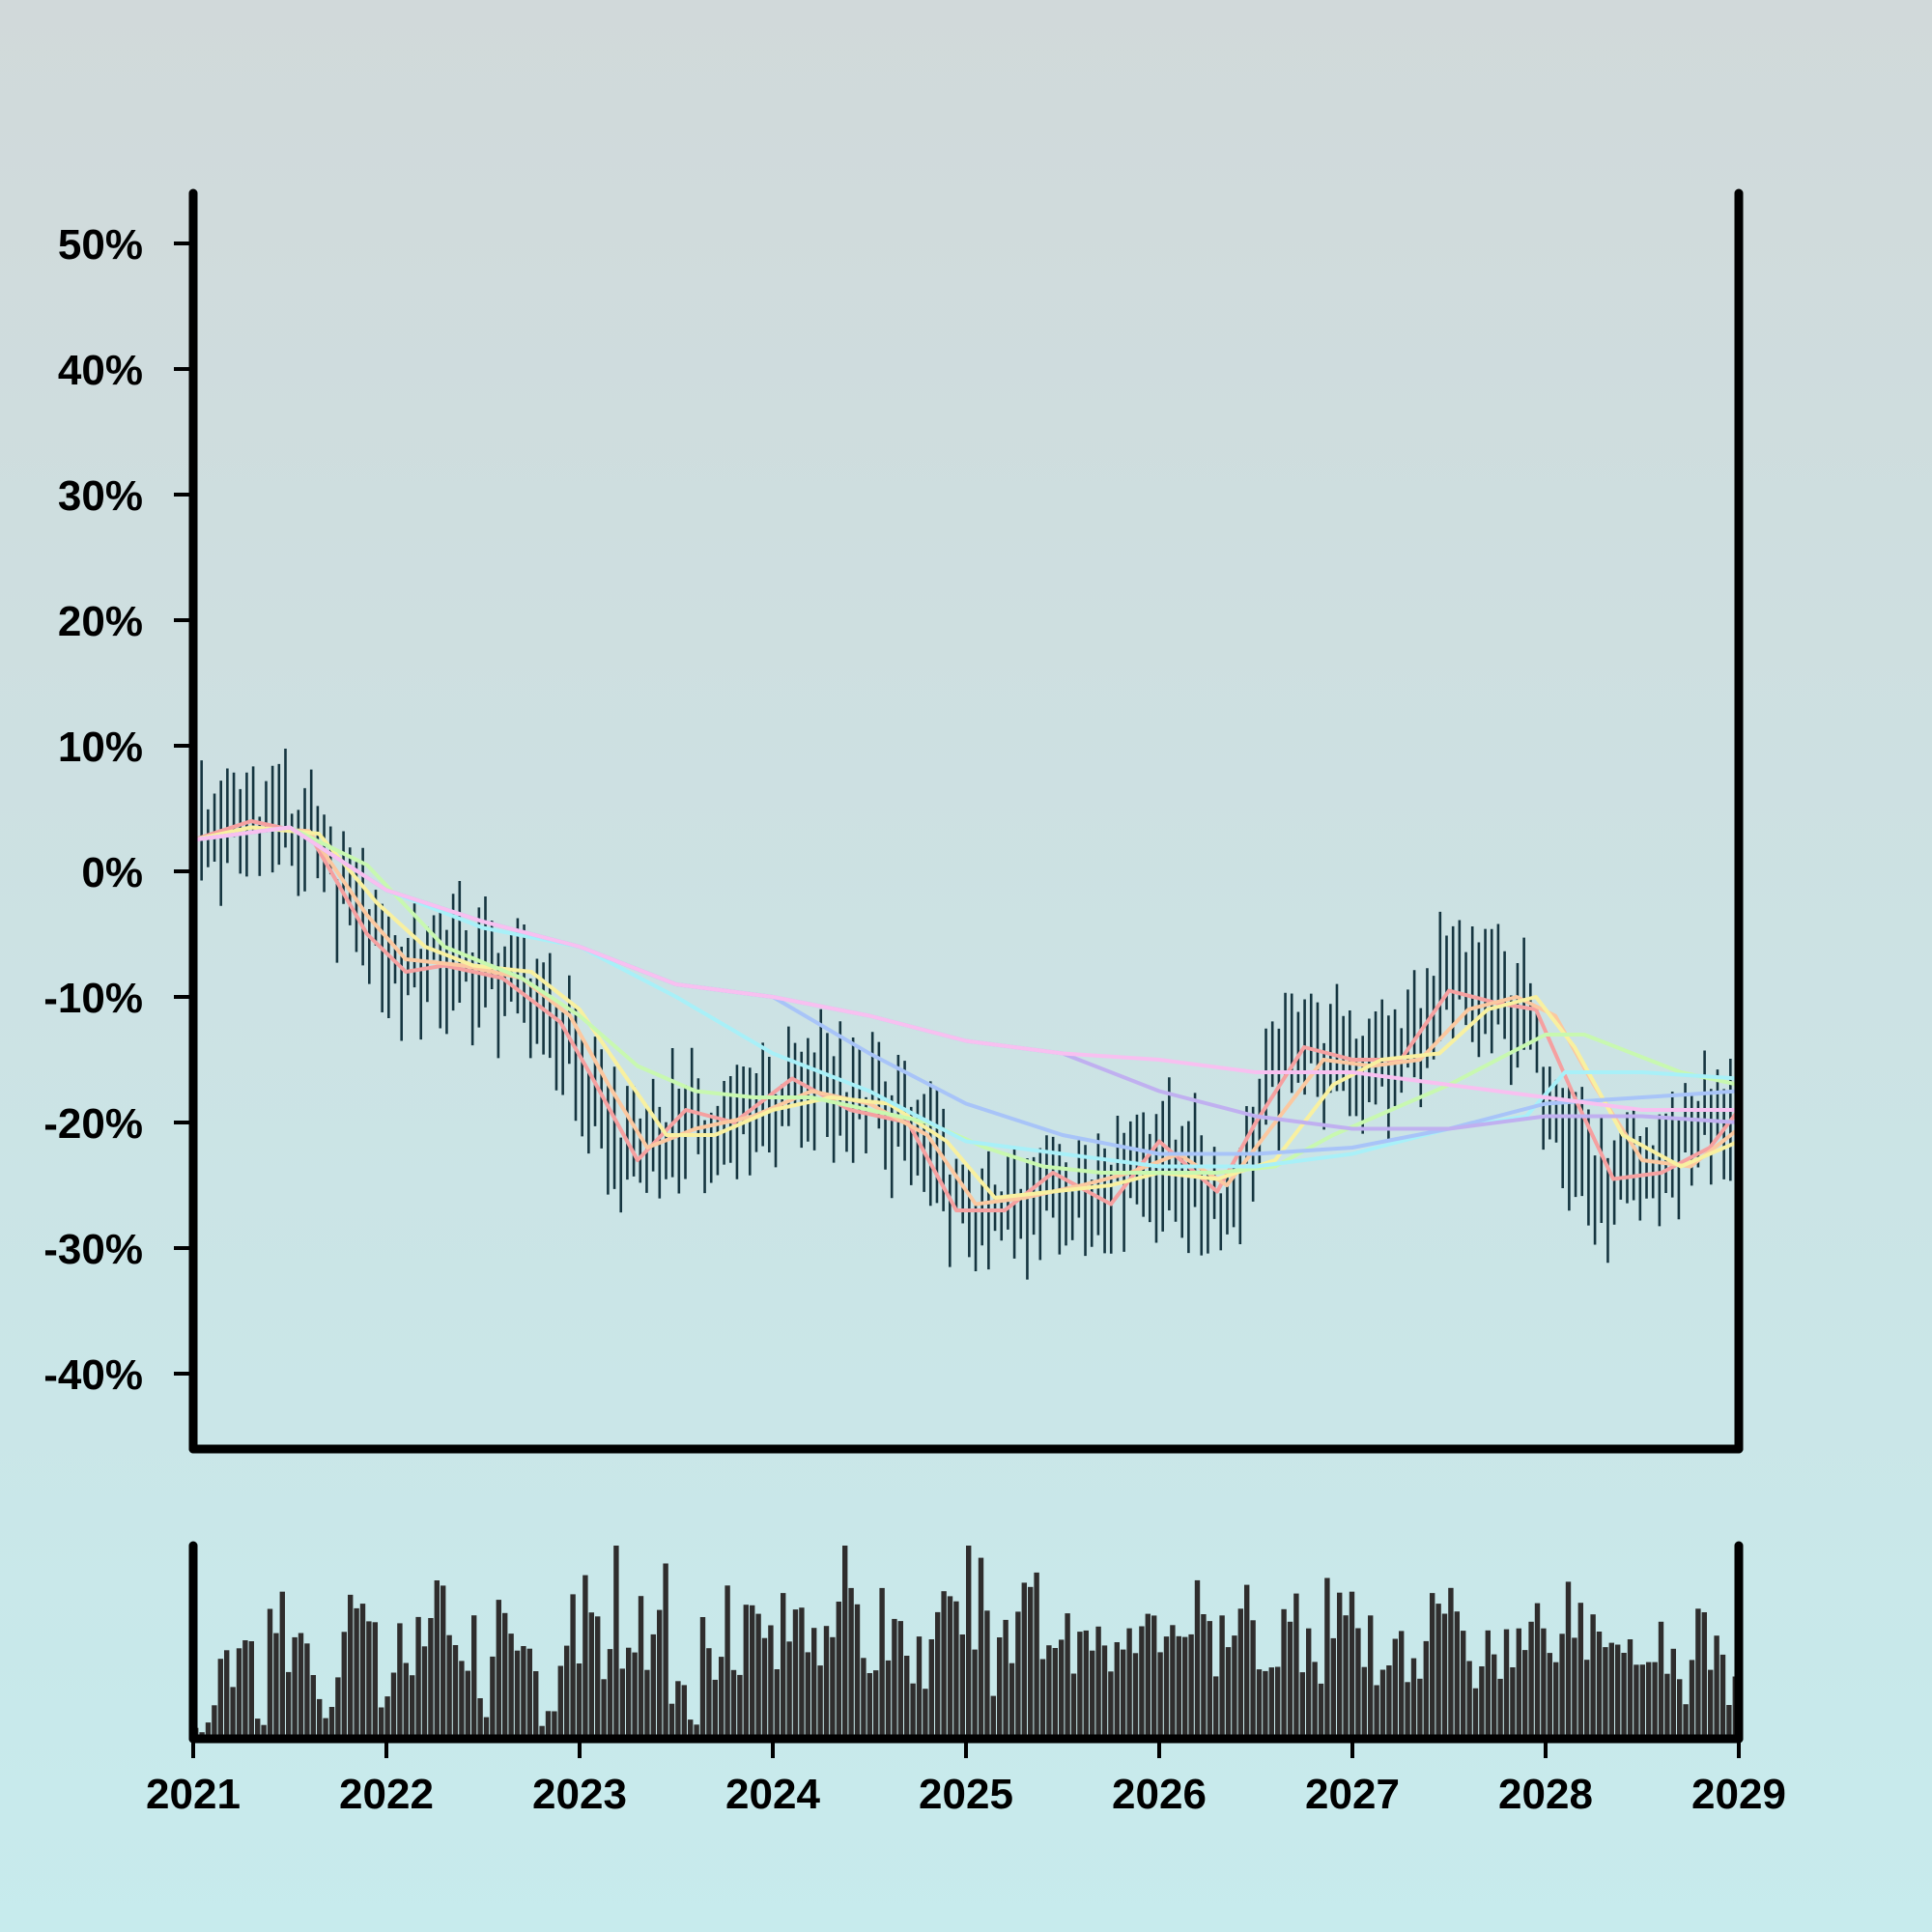 Image resolution: width=1932 pixels, height=1932 pixels. Describe the element at coordinates (1159, 1794) in the screenshot. I see `x-tick-label: 2026` at that location.